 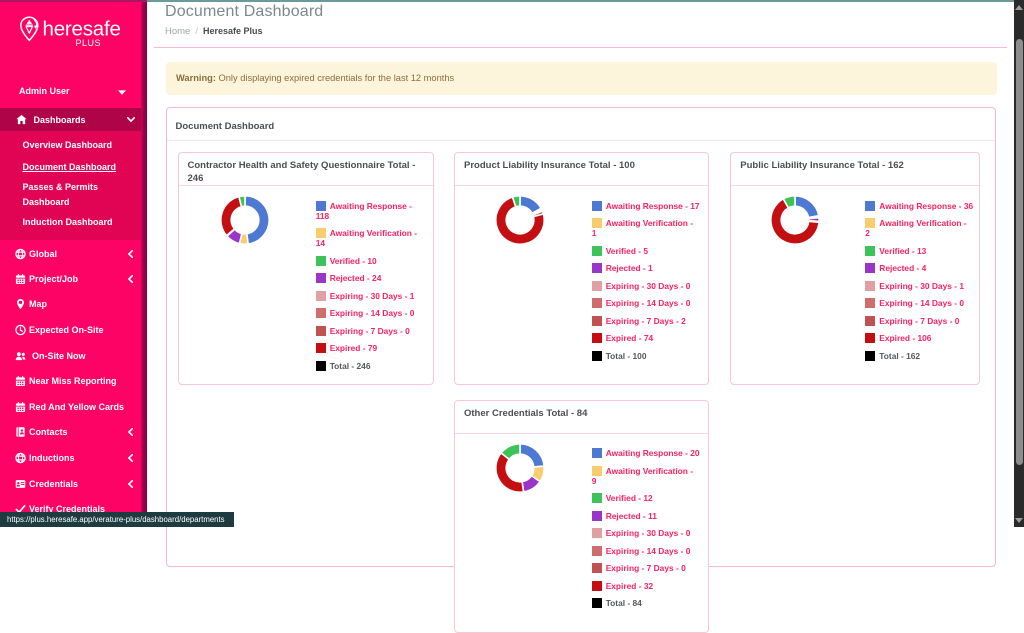 What do you see at coordinates (89, 43) in the screenshot?
I see `svg-text: PLUS` at bounding box center [89, 43].